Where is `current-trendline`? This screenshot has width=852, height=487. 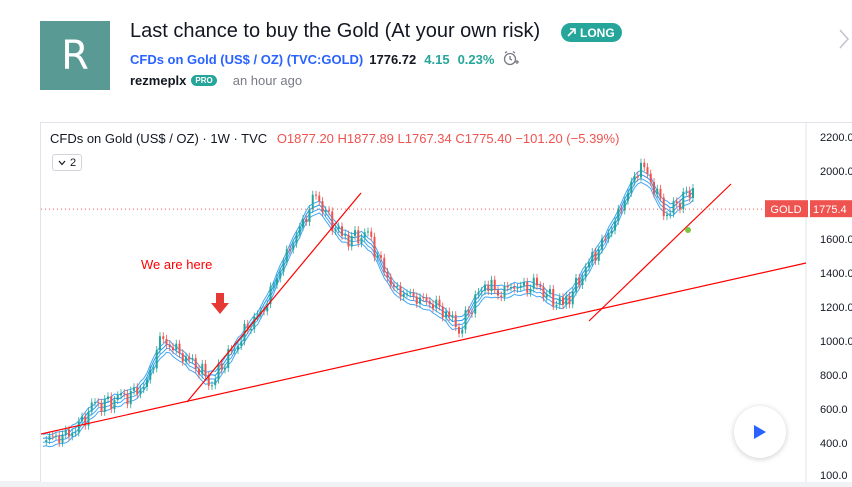
current-trendline is located at coordinates (660, 252).